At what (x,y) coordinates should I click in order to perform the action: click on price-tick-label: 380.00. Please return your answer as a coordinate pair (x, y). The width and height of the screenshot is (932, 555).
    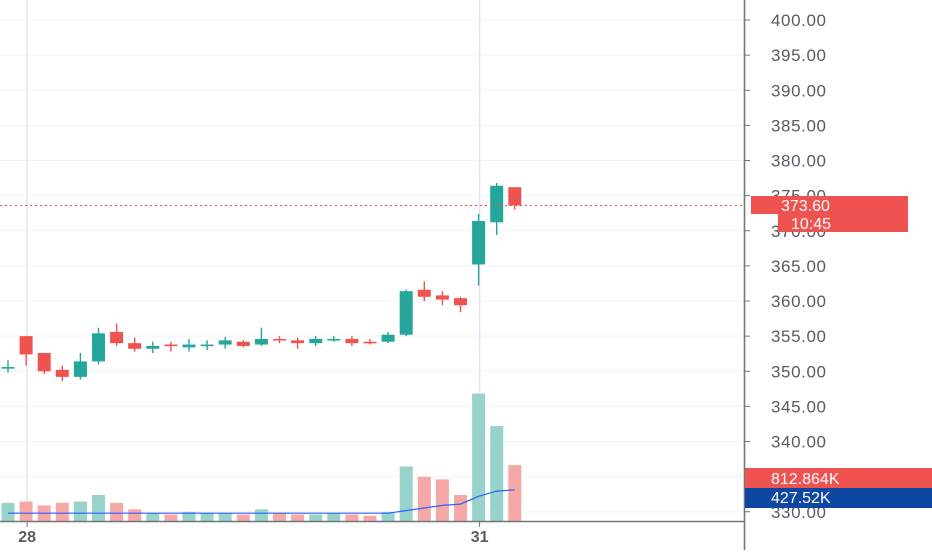
    Looking at the image, I should click on (799, 161).